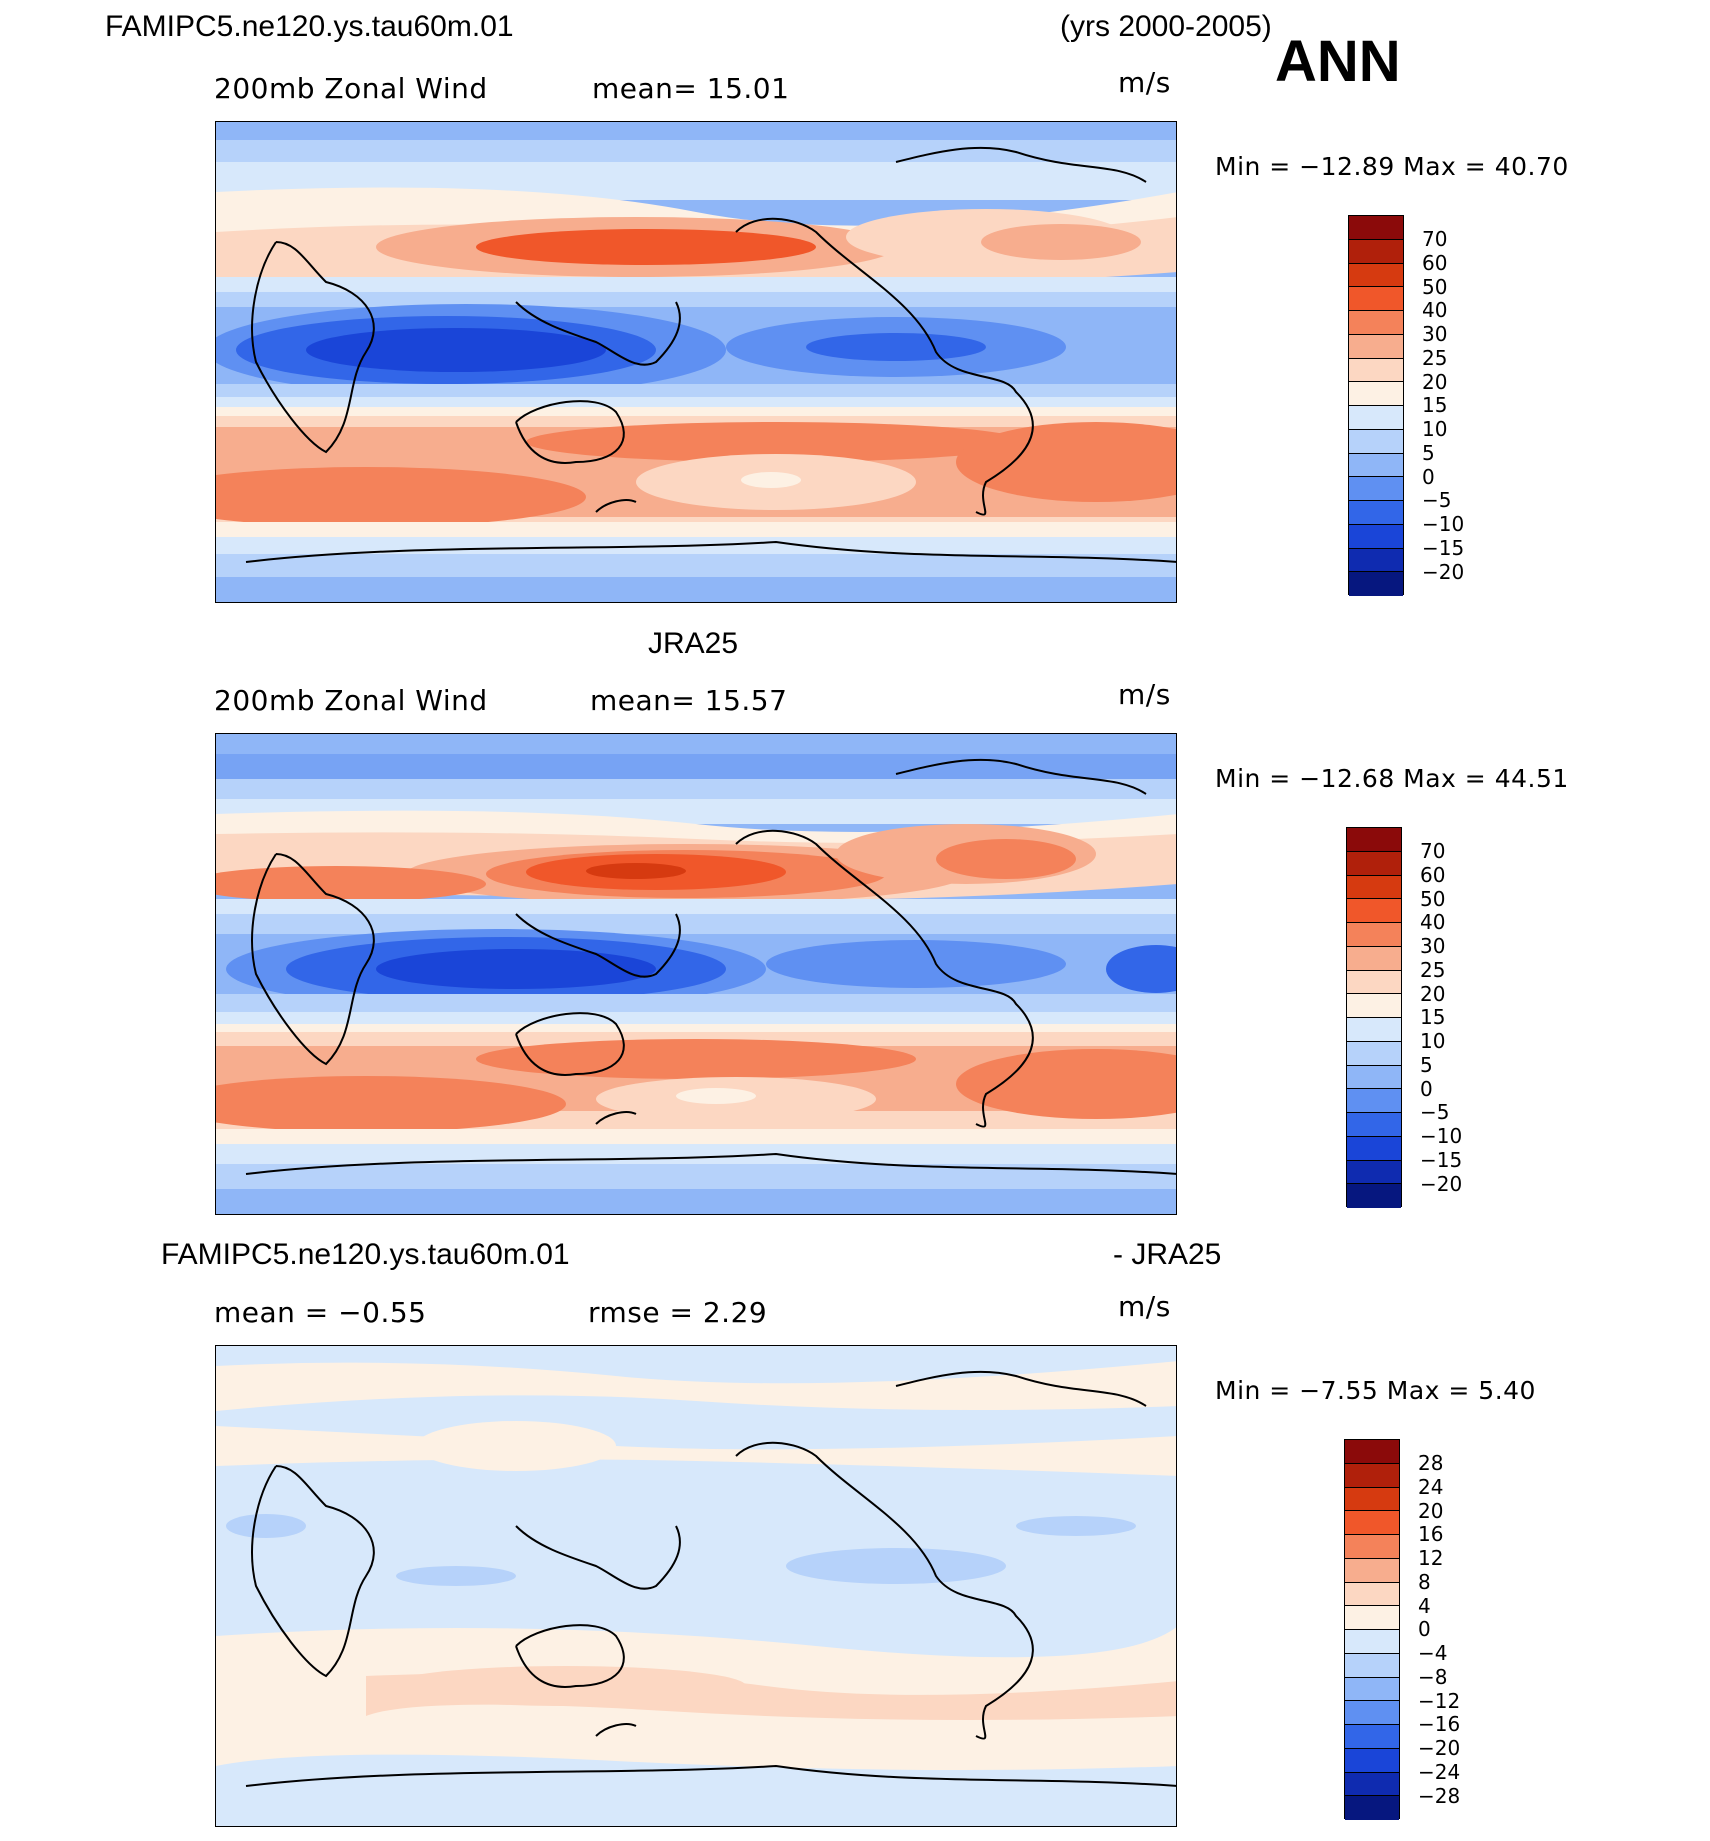 This screenshot has width=1710, height=1841. What do you see at coordinates (365, 1254) in the screenshot?
I see `panel3-title-left: FAMIPC5.ne120.ys.tau60m.01` at bounding box center [365, 1254].